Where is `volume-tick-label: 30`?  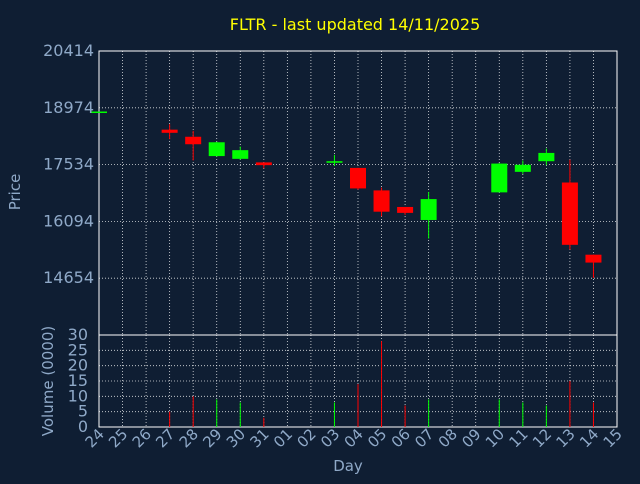
volume-tick-label: 30 is located at coordinates (78, 334).